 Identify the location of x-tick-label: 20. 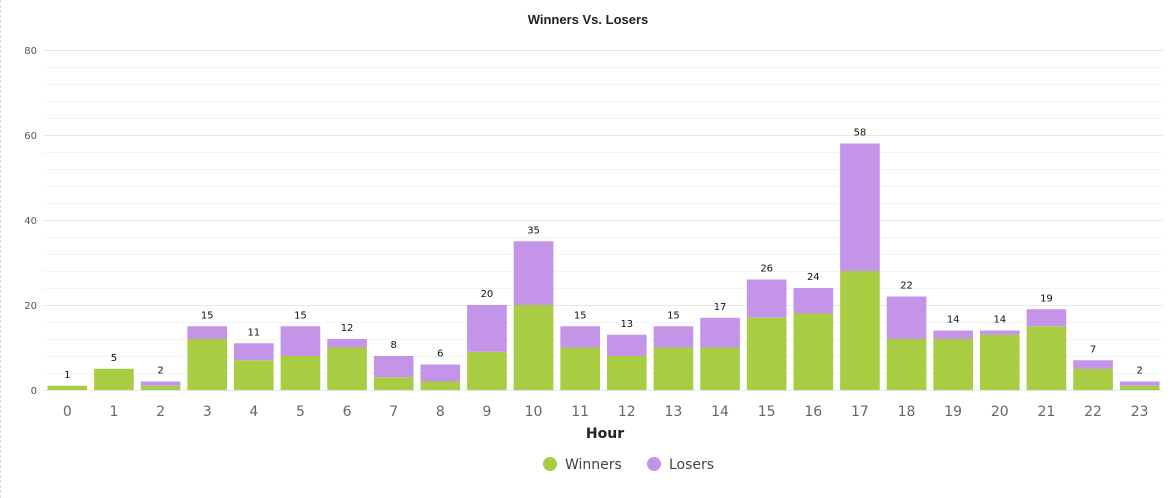
(1000, 412).